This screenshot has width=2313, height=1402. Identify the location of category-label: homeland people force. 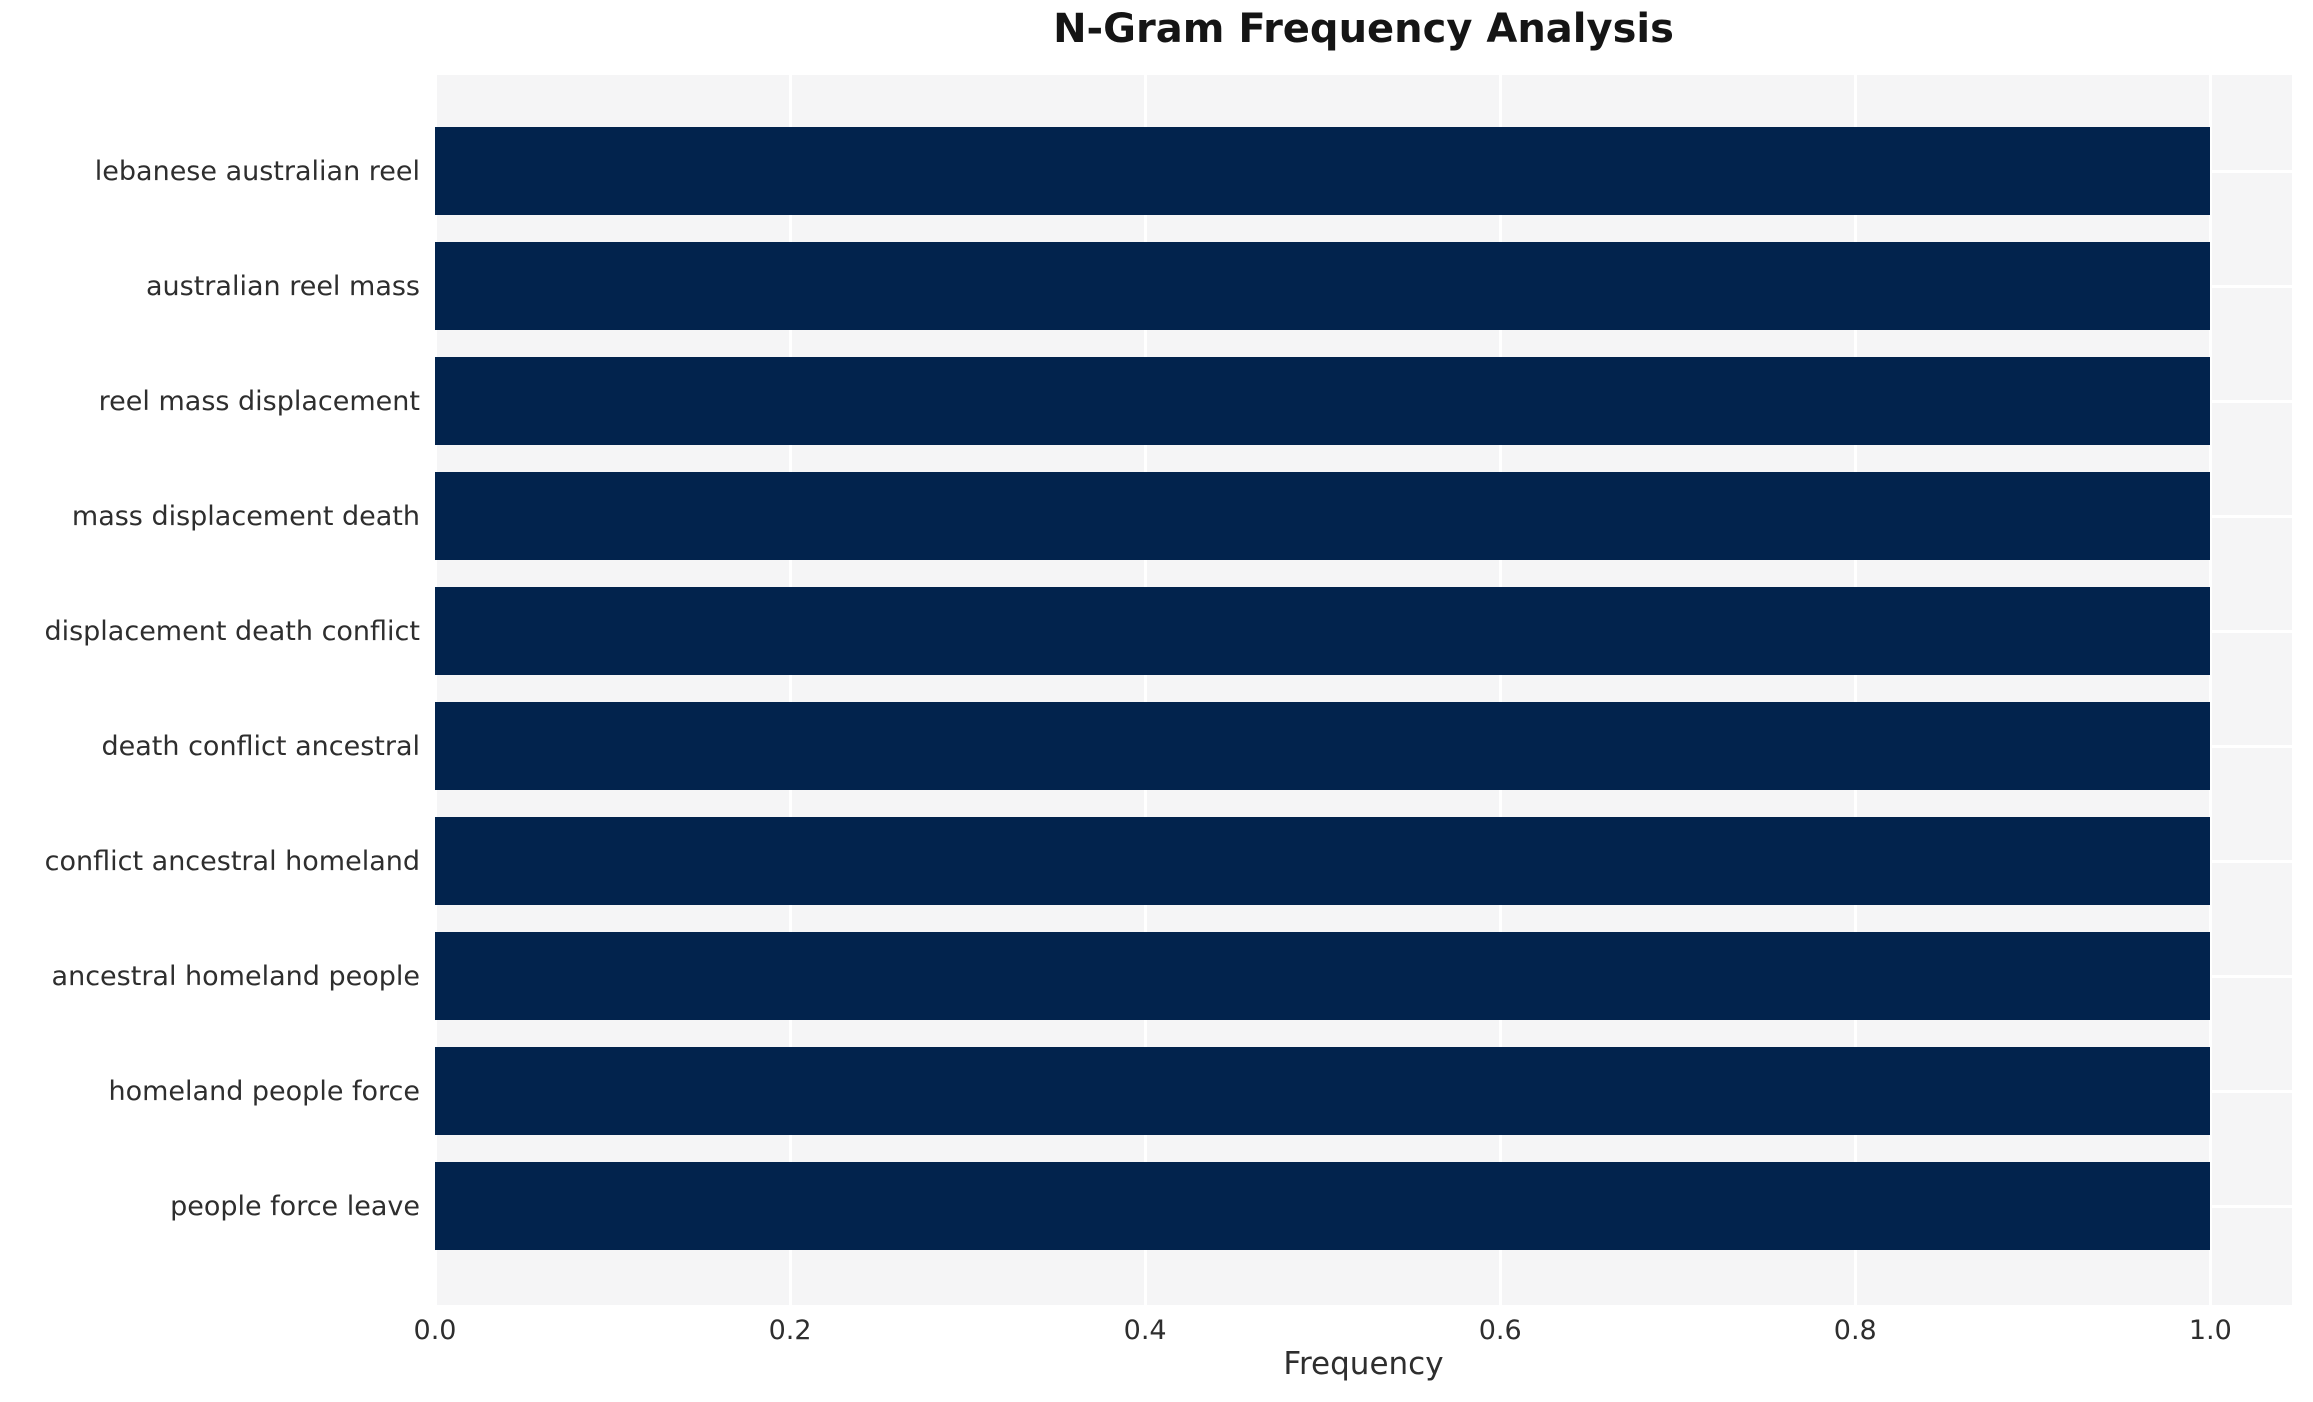
(264, 1091).